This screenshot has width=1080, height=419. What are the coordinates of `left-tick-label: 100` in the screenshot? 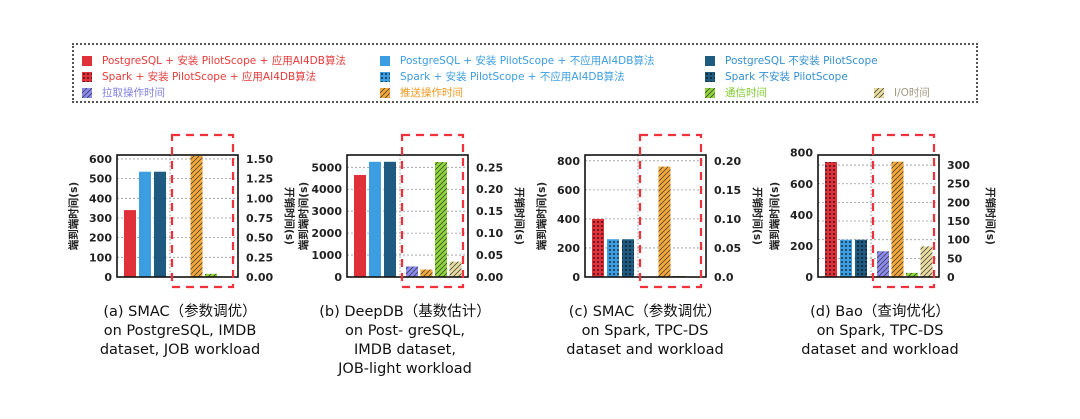 It's located at (100, 257).